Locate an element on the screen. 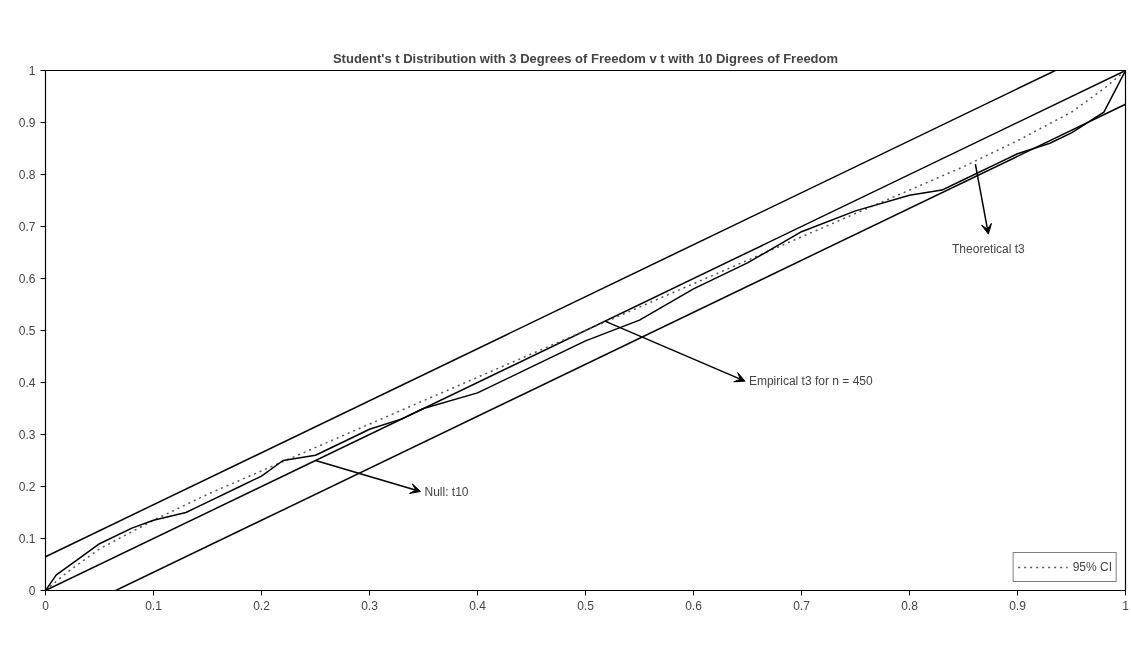 This screenshot has width=1131, height=648. x-tick-label: 0.2 is located at coordinates (262, 605).